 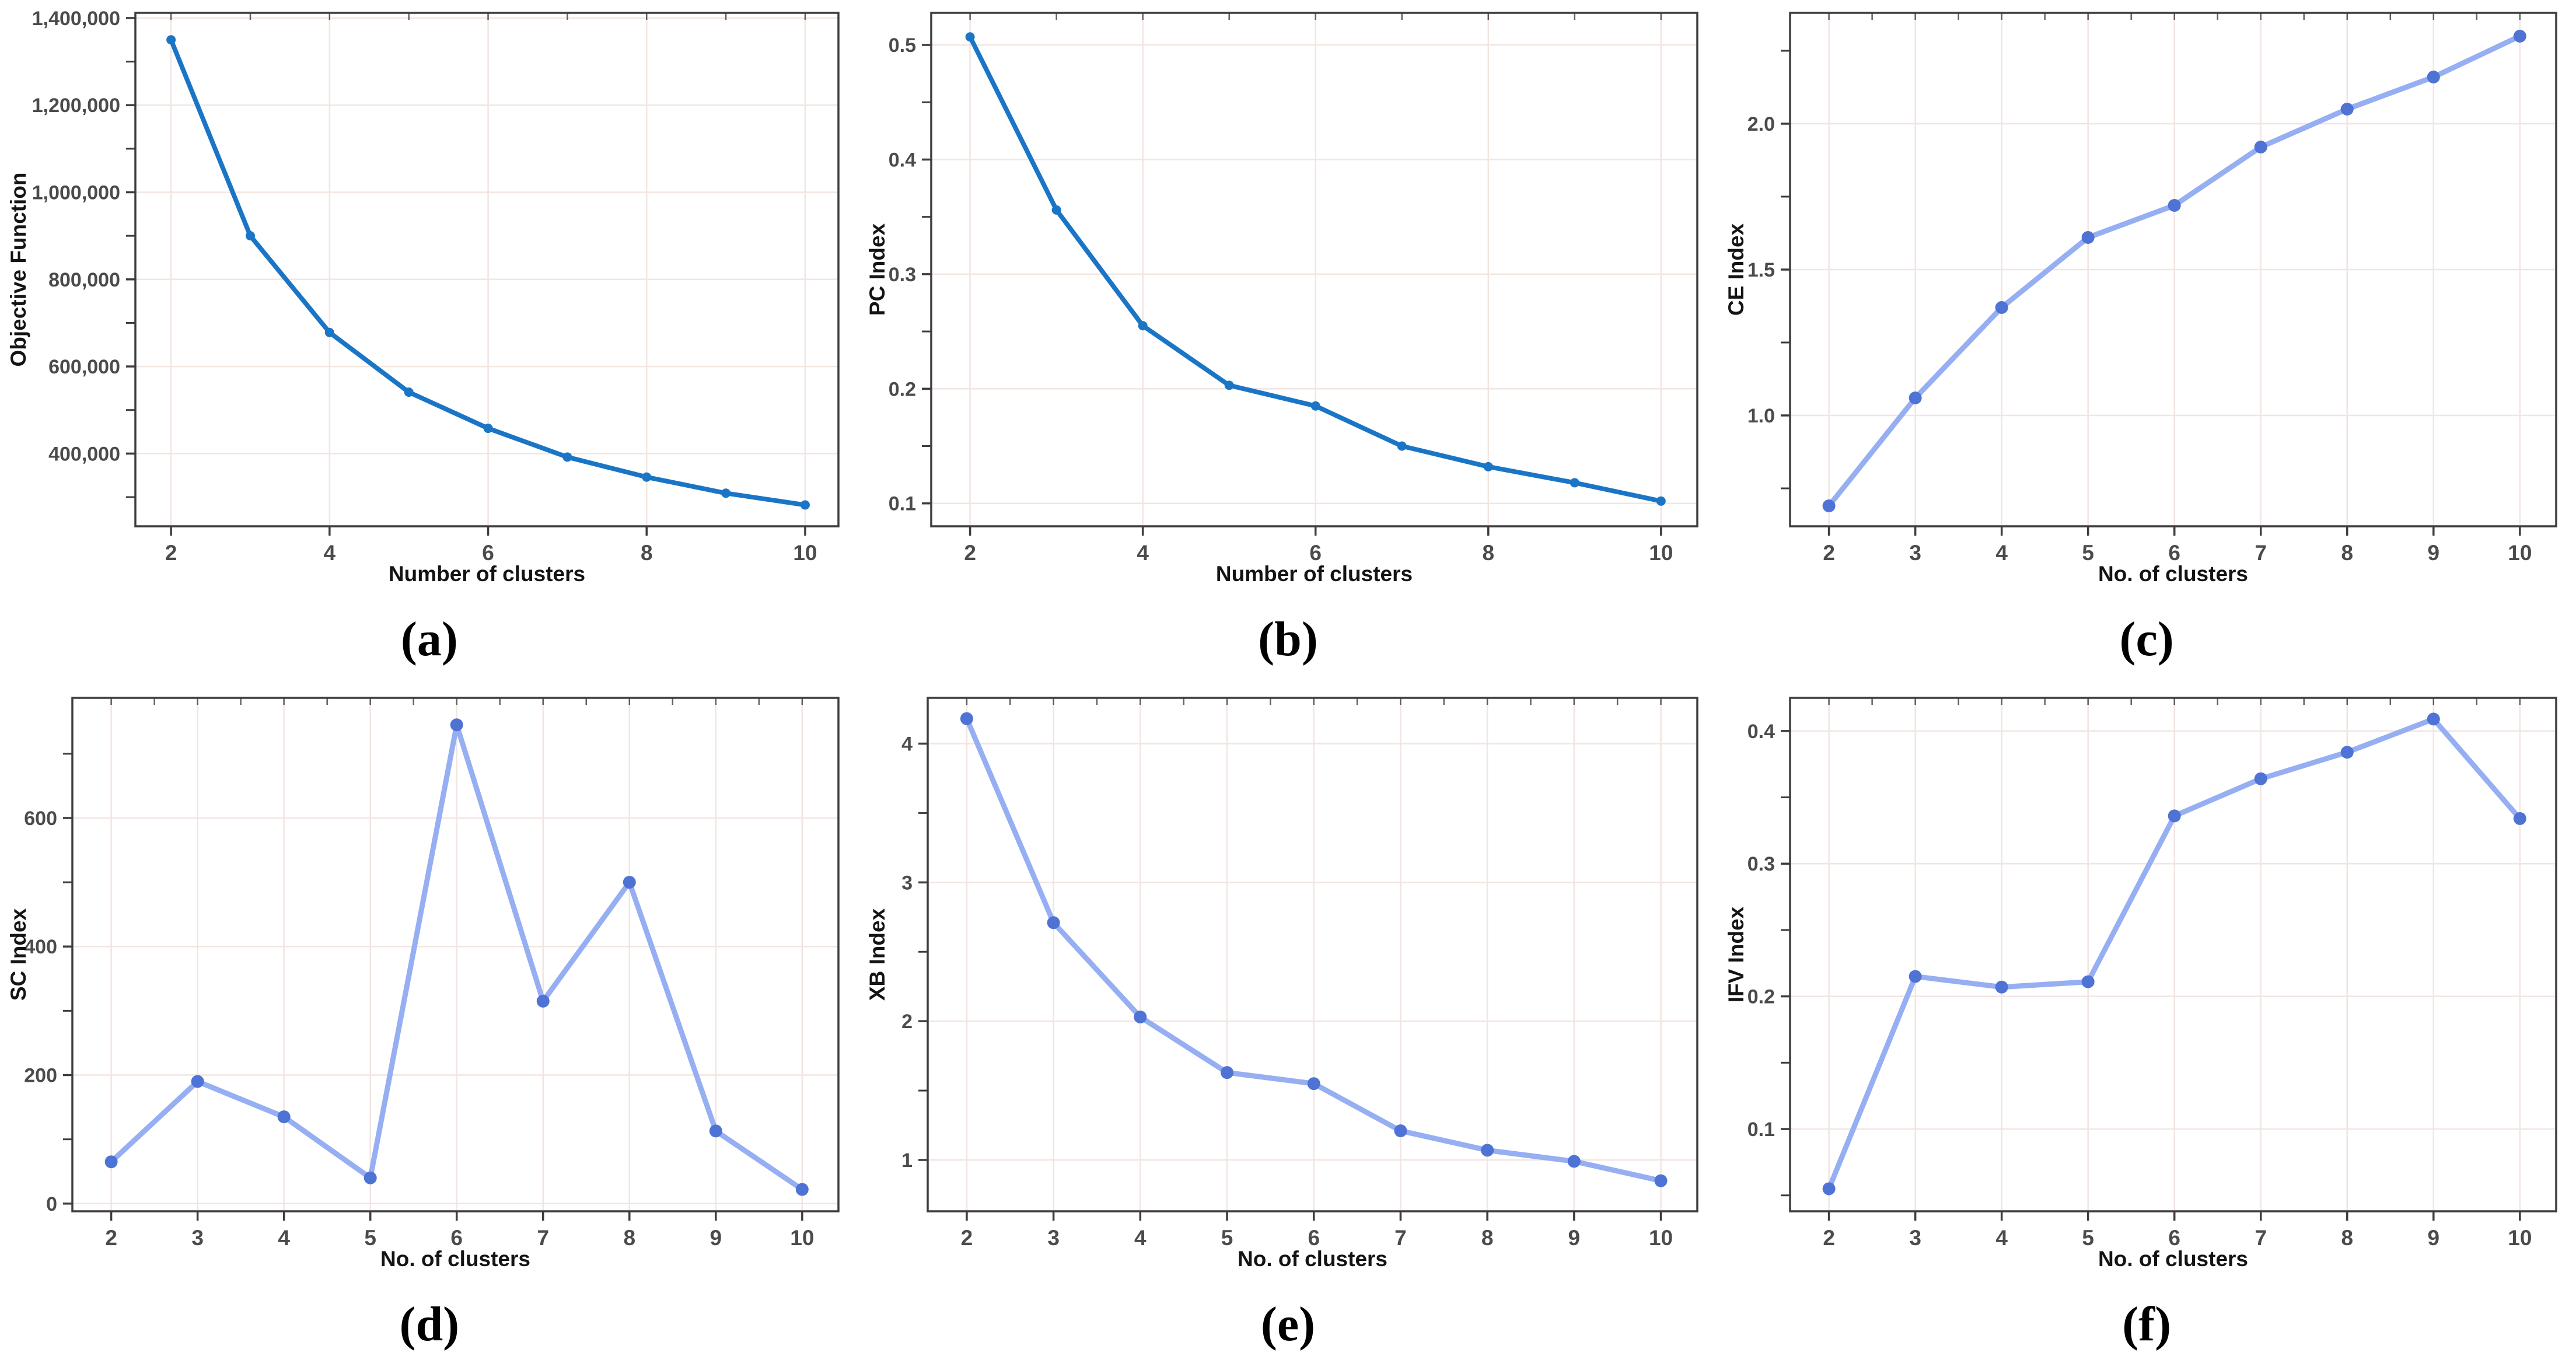 I want to click on y-axis-title: PC Index, so click(x=877, y=269).